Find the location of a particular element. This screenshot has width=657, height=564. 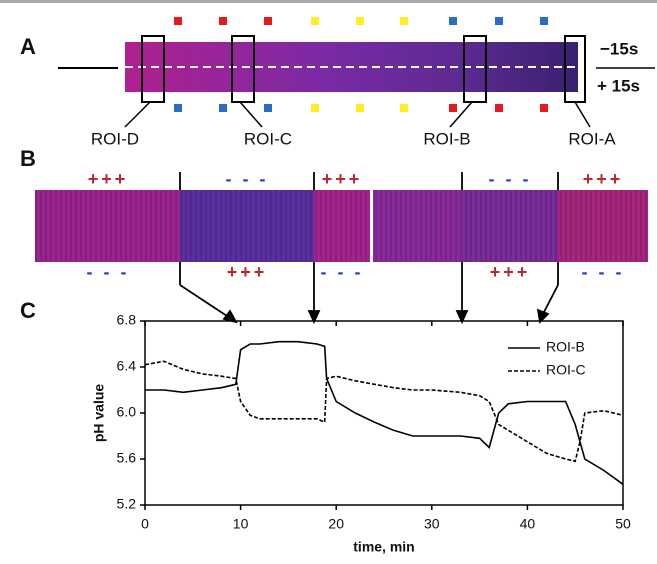

data-line is located at coordinates (384, 411).